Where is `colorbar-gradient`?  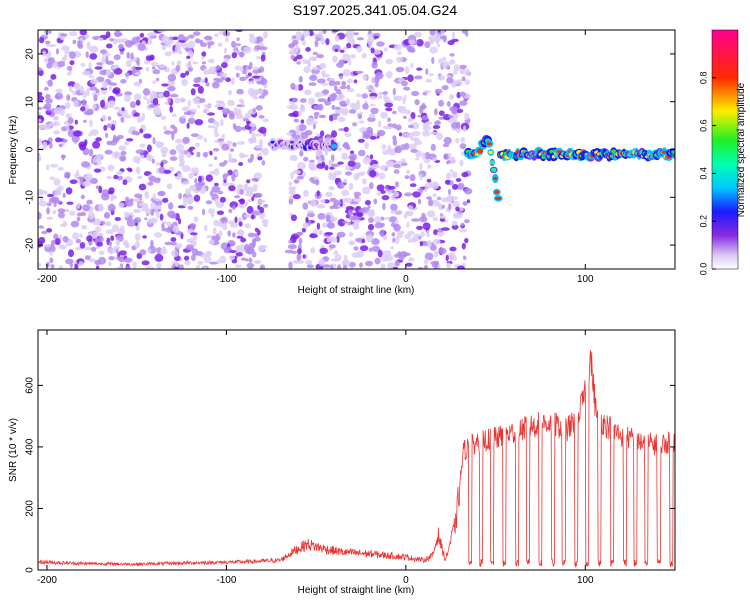 colorbar-gradient is located at coordinates (725, 149).